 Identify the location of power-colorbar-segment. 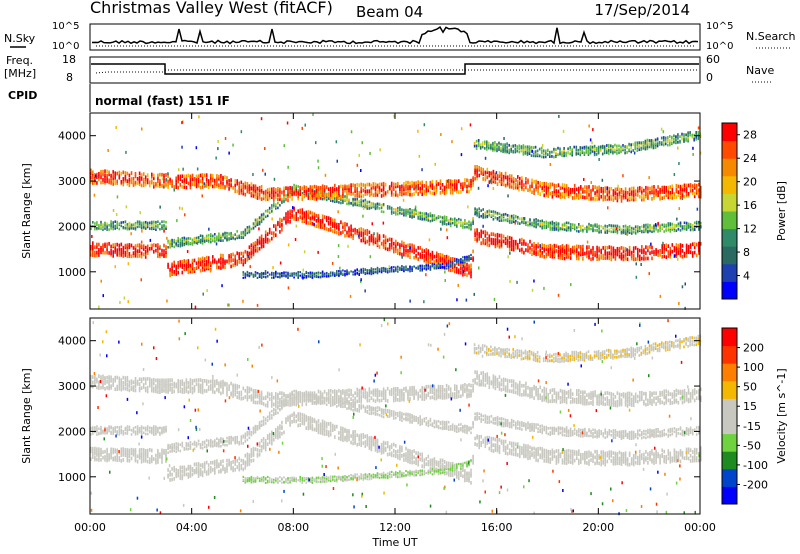
(729, 184).